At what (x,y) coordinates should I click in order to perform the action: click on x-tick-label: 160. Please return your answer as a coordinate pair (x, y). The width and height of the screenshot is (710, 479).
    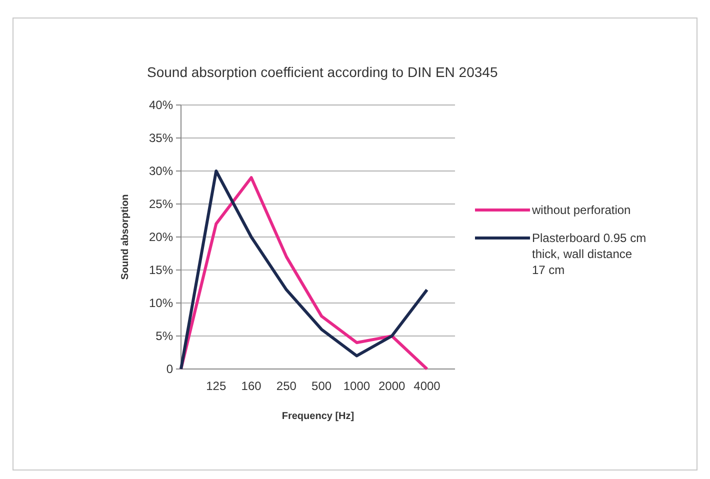
    Looking at the image, I should click on (251, 386).